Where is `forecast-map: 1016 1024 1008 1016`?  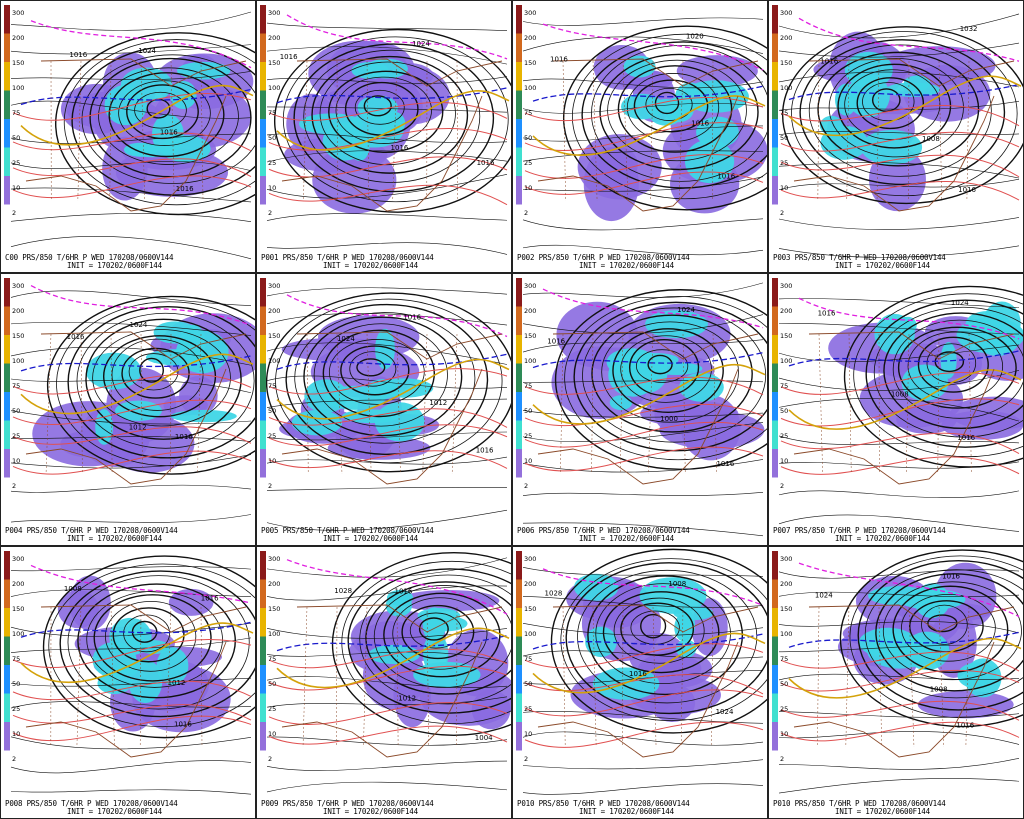 forecast-map: 1016 1024 1008 1016 is located at coordinates (900, 408).